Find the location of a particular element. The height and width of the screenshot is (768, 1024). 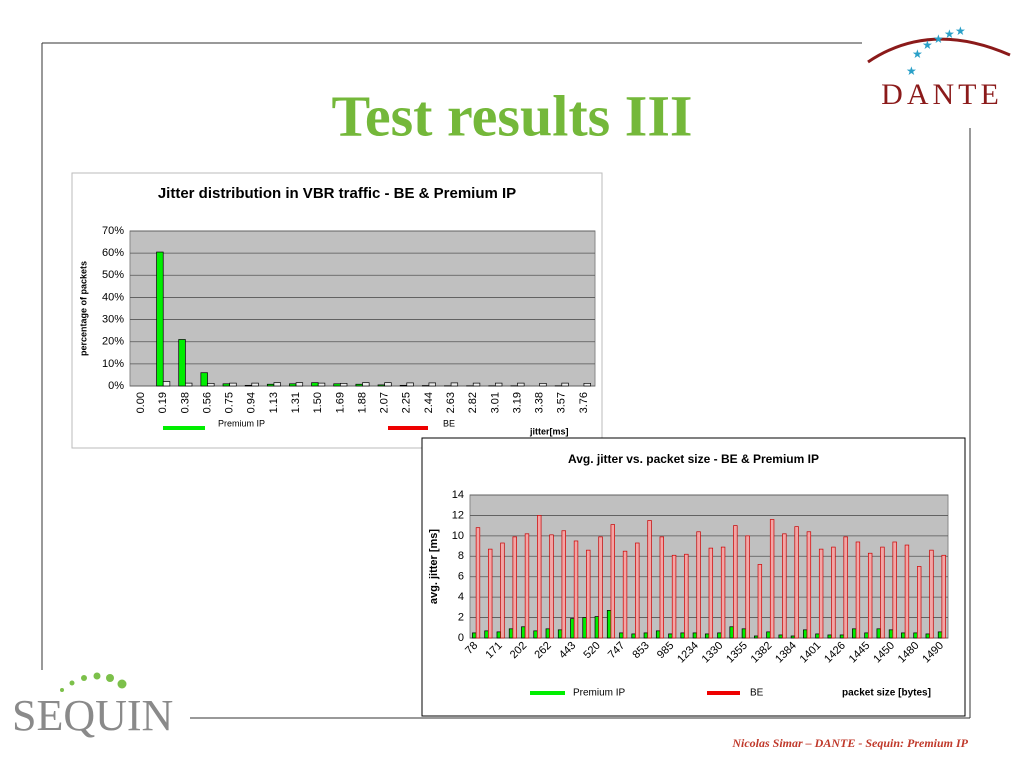

x-tick-label: 0.56 is located at coordinates (207, 402).